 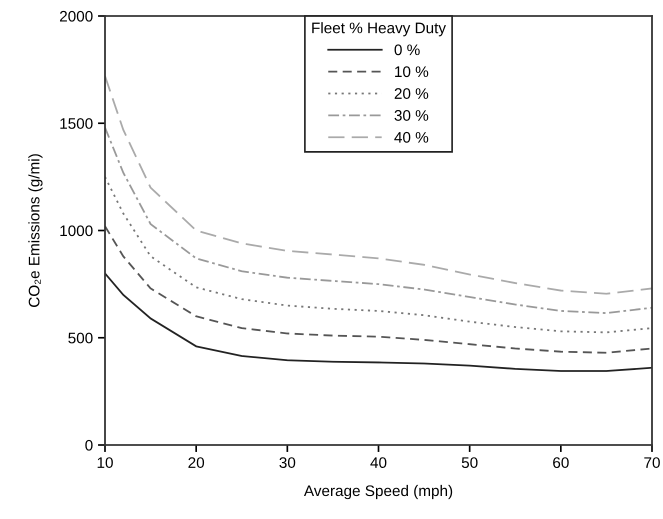 I want to click on y-tick-label: 1500, so click(x=76, y=123).